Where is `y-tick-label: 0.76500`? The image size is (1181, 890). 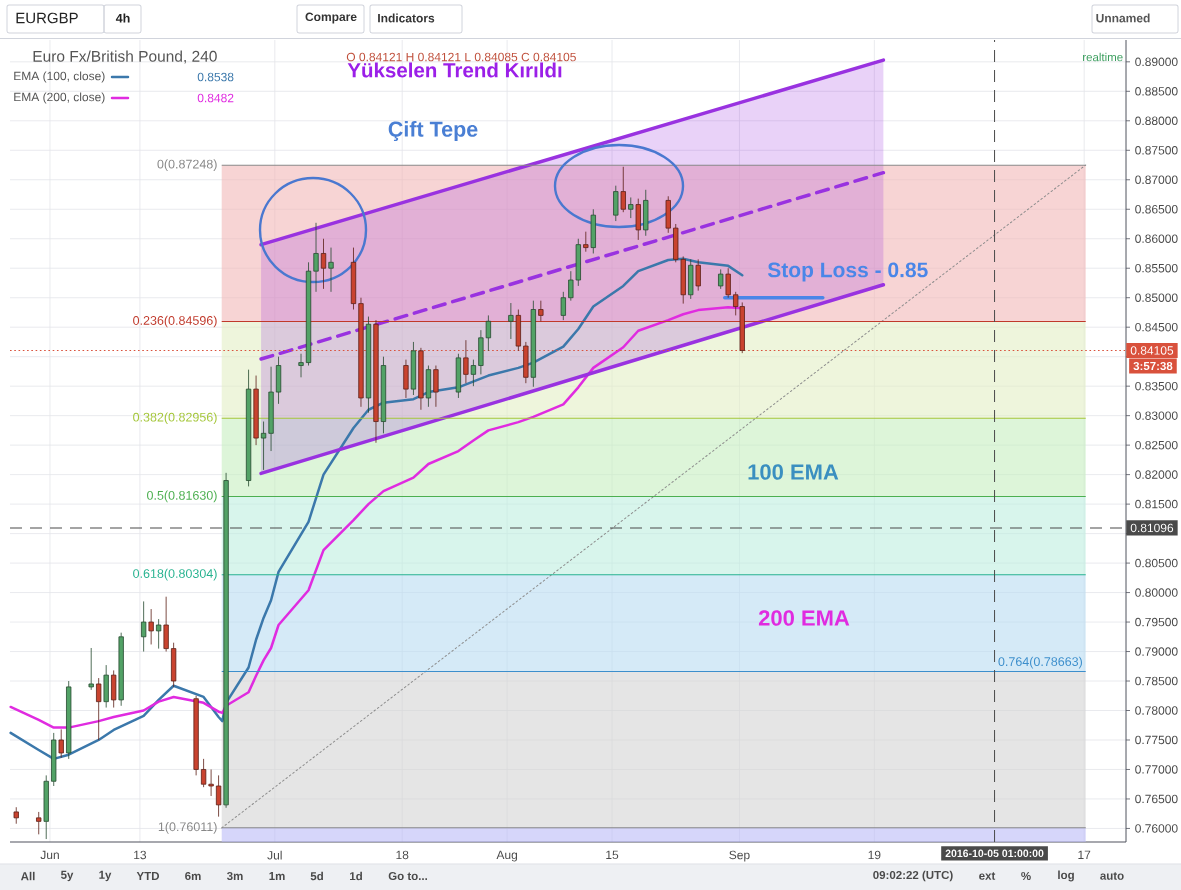
y-tick-label: 0.76500 is located at coordinates (1156, 799).